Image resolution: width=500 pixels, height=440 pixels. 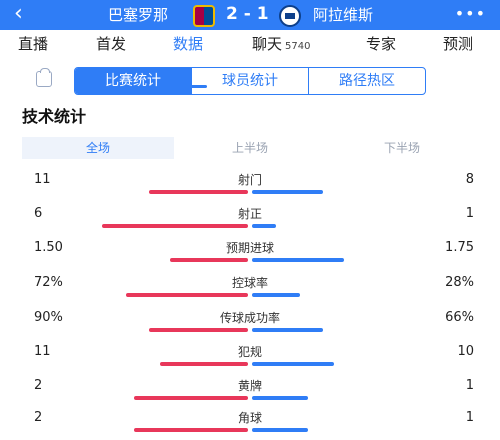 What do you see at coordinates (48, 247) in the screenshot?
I see `home-stat-value: 1.50` at bounding box center [48, 247].